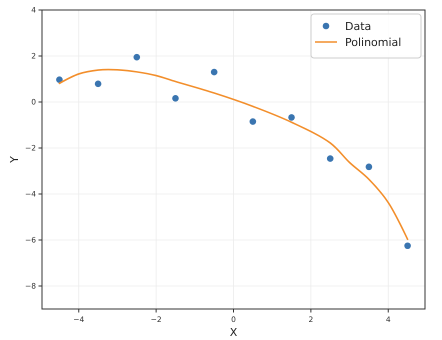 This screenshot has width=442, height=340. Describe the element at coordinates (234, 332) in the screenshot. I see `x-axis-title: X` at that location.